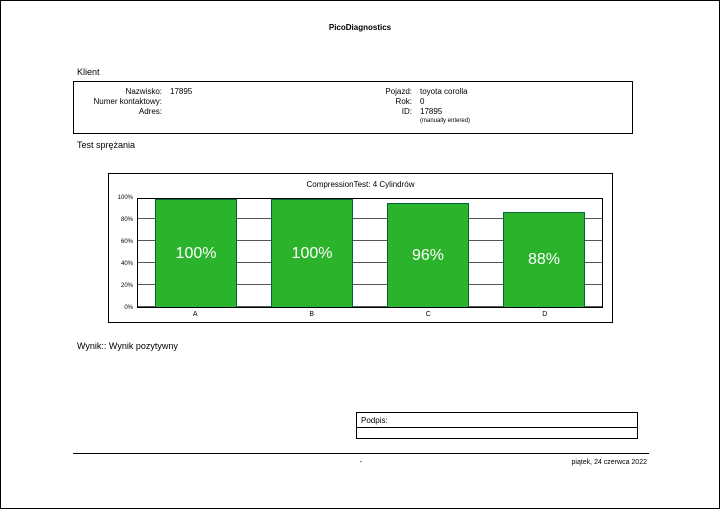  I want to click on y-axis-tick: 60%, so click(126, 242).